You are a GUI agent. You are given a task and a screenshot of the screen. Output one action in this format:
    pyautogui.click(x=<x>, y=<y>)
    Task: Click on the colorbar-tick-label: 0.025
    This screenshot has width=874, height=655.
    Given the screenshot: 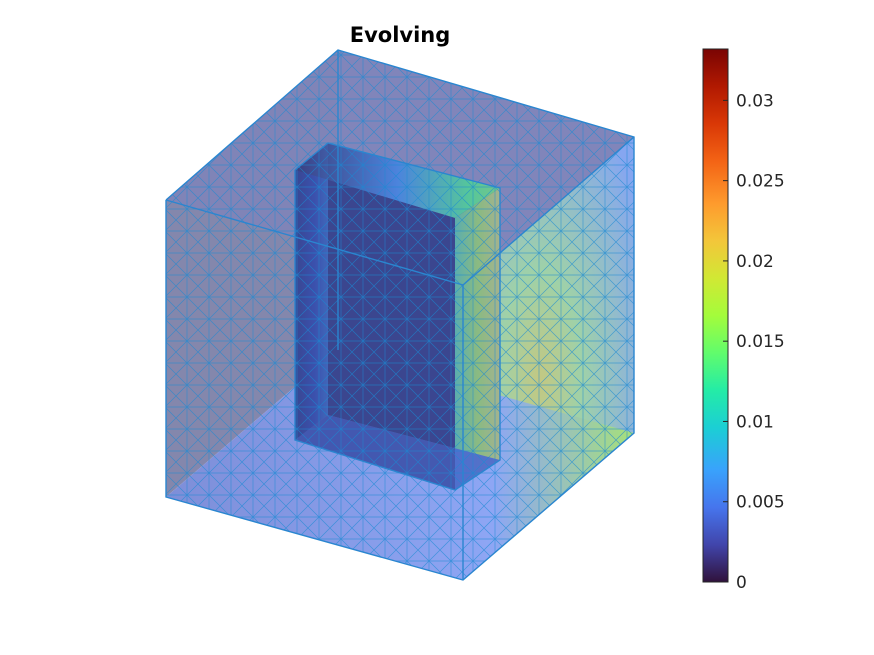 What is the action you would take?
    pyautogui.click(x=760, y=182)
    